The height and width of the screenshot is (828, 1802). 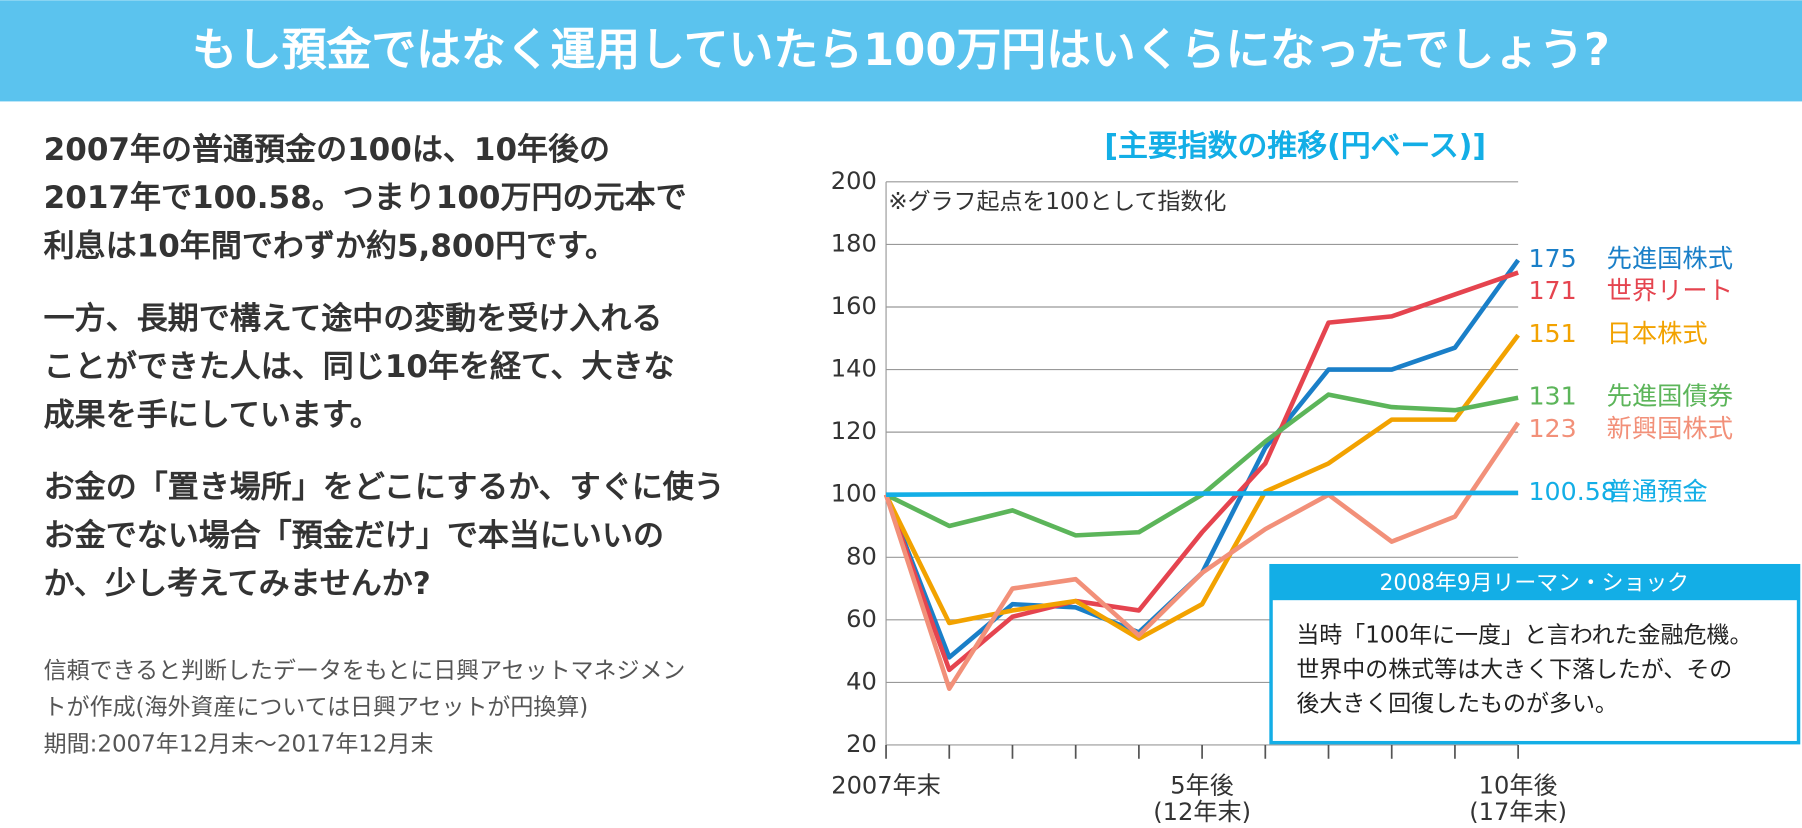 What do you see at coordinates (854, 181) in the screenshot?
I see `y-tick-label: 200` at bounding box center [854, 181].